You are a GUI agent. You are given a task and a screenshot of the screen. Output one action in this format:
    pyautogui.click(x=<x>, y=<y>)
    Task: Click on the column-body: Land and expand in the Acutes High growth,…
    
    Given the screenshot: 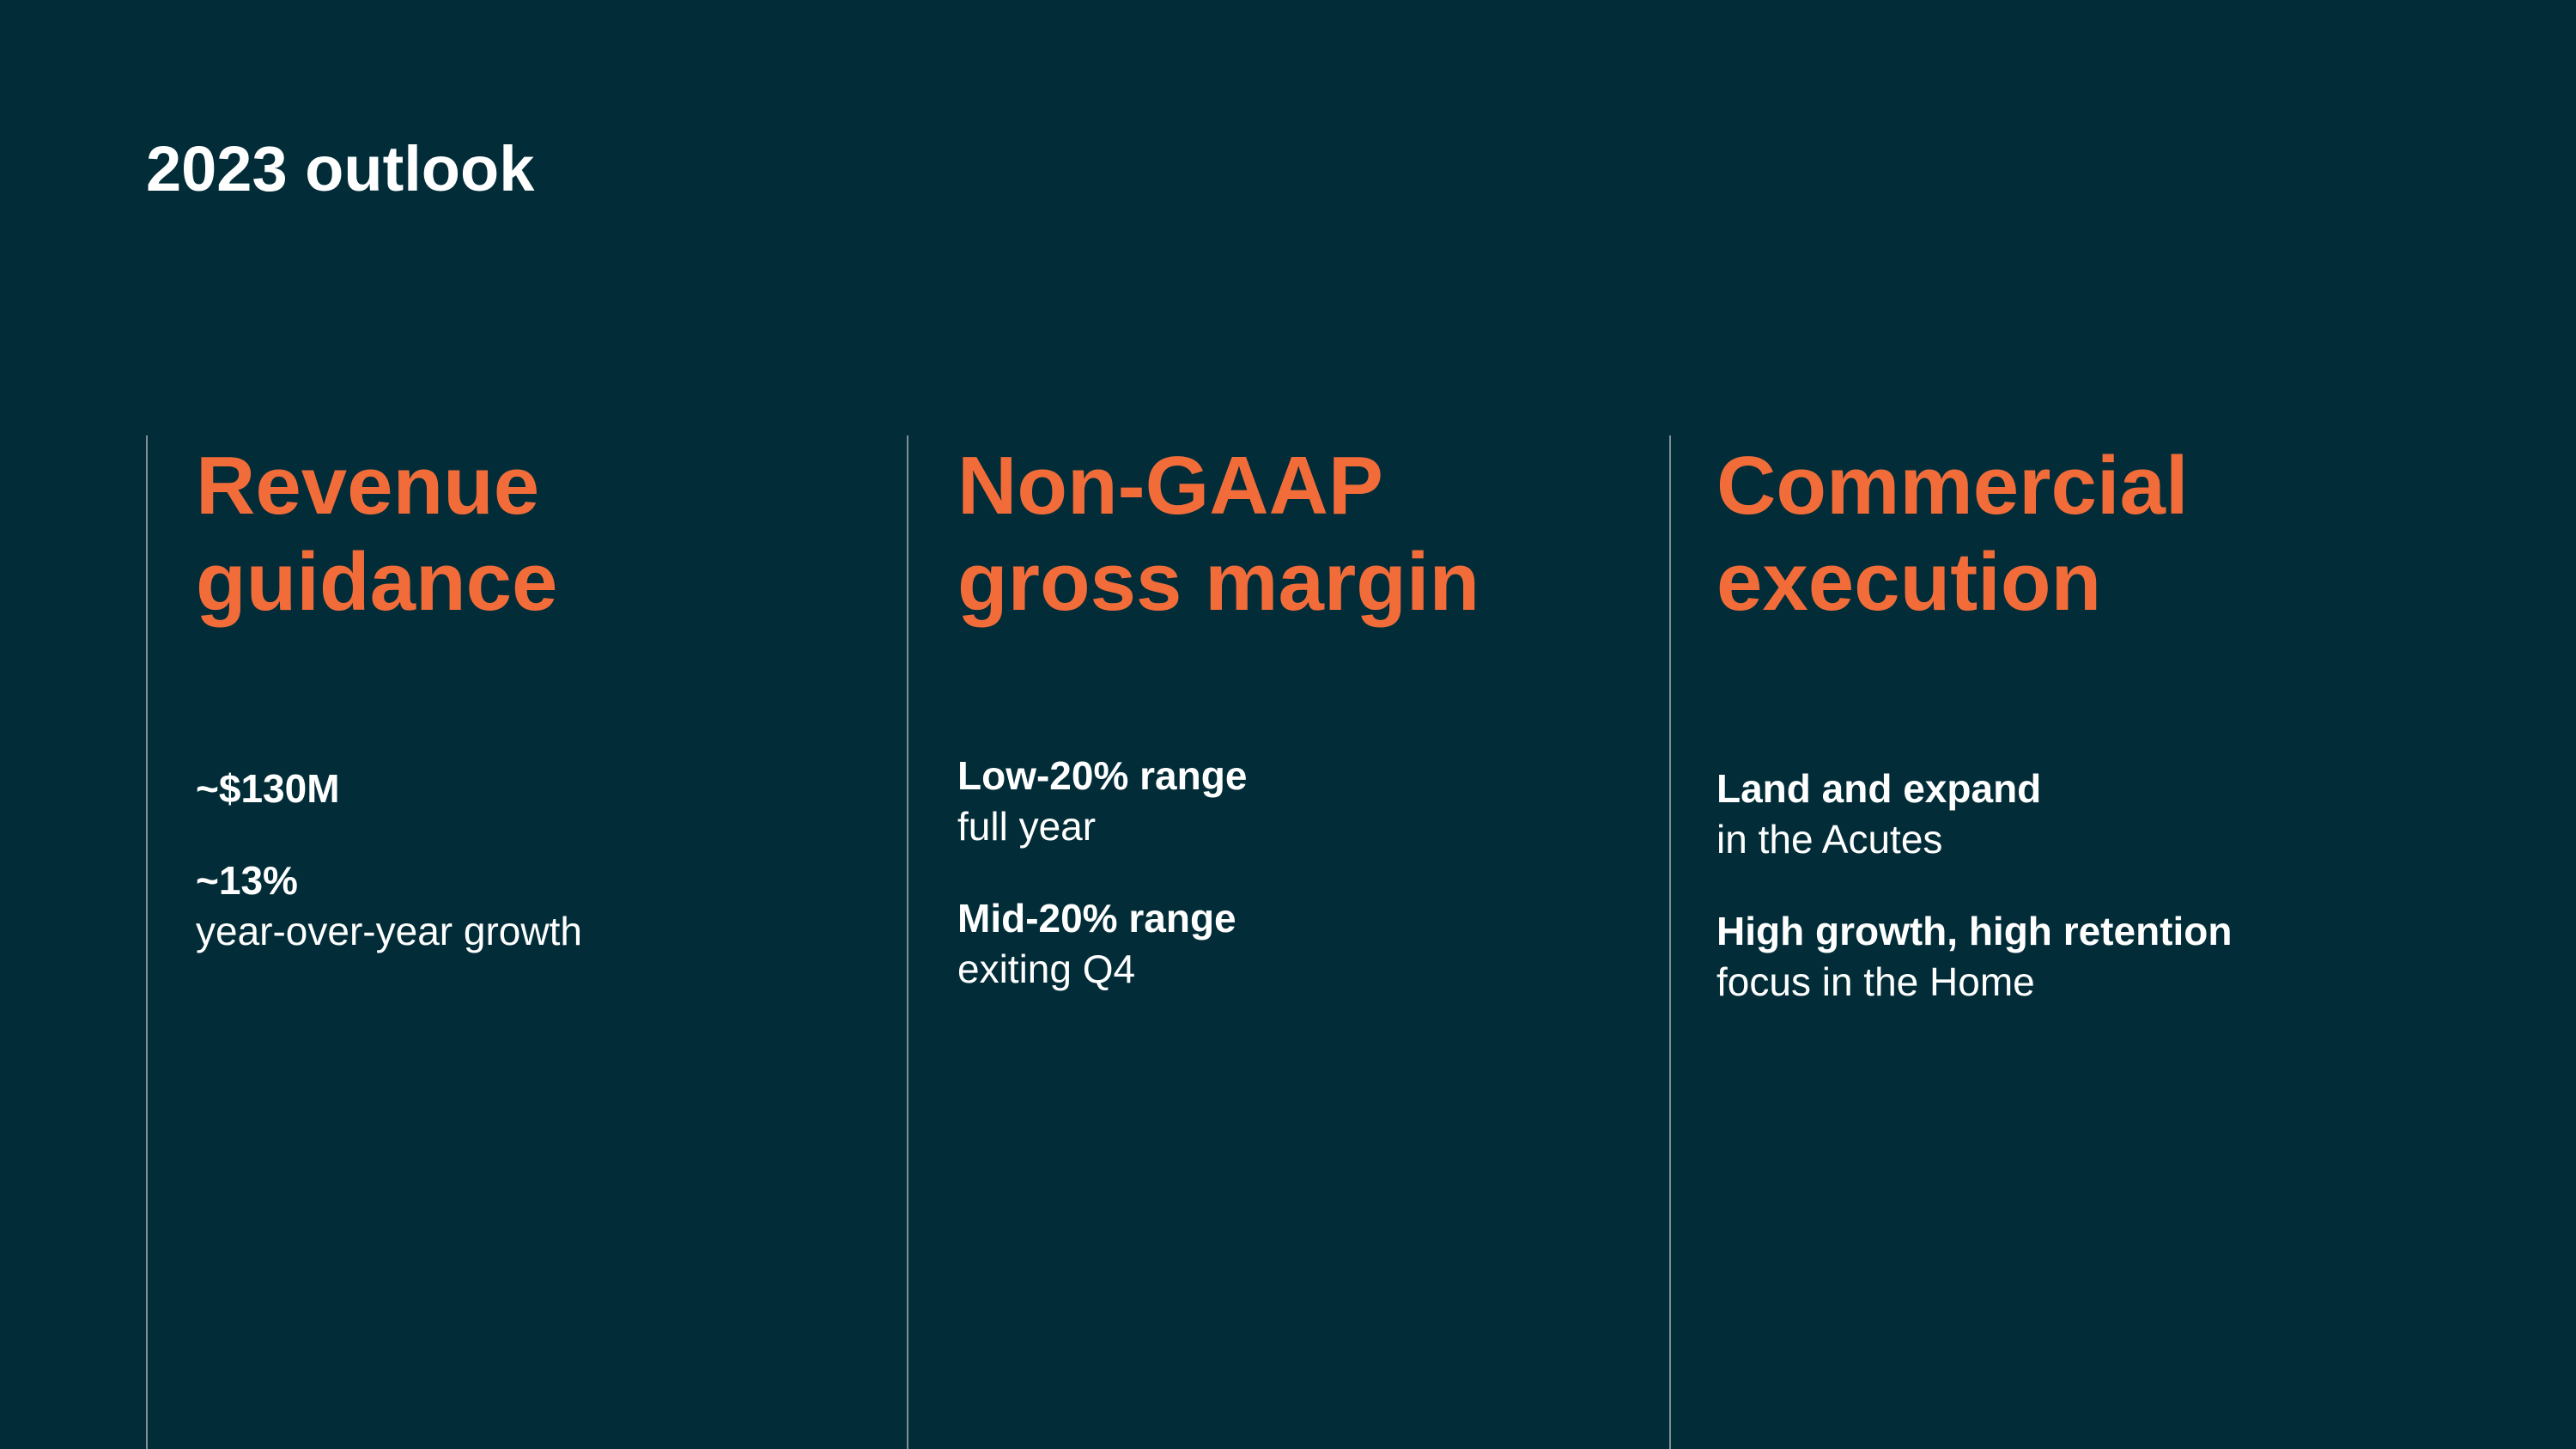 What is the action you would take?
    pyautogui.click(x=1974, y=906)
    